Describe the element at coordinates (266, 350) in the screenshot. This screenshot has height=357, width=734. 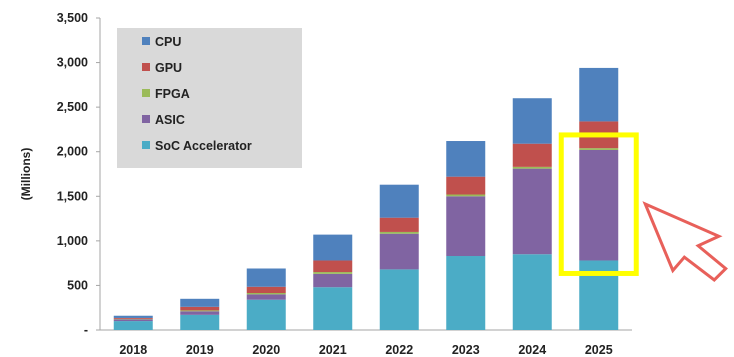
I see `x-tick-label: 2020` at that location.